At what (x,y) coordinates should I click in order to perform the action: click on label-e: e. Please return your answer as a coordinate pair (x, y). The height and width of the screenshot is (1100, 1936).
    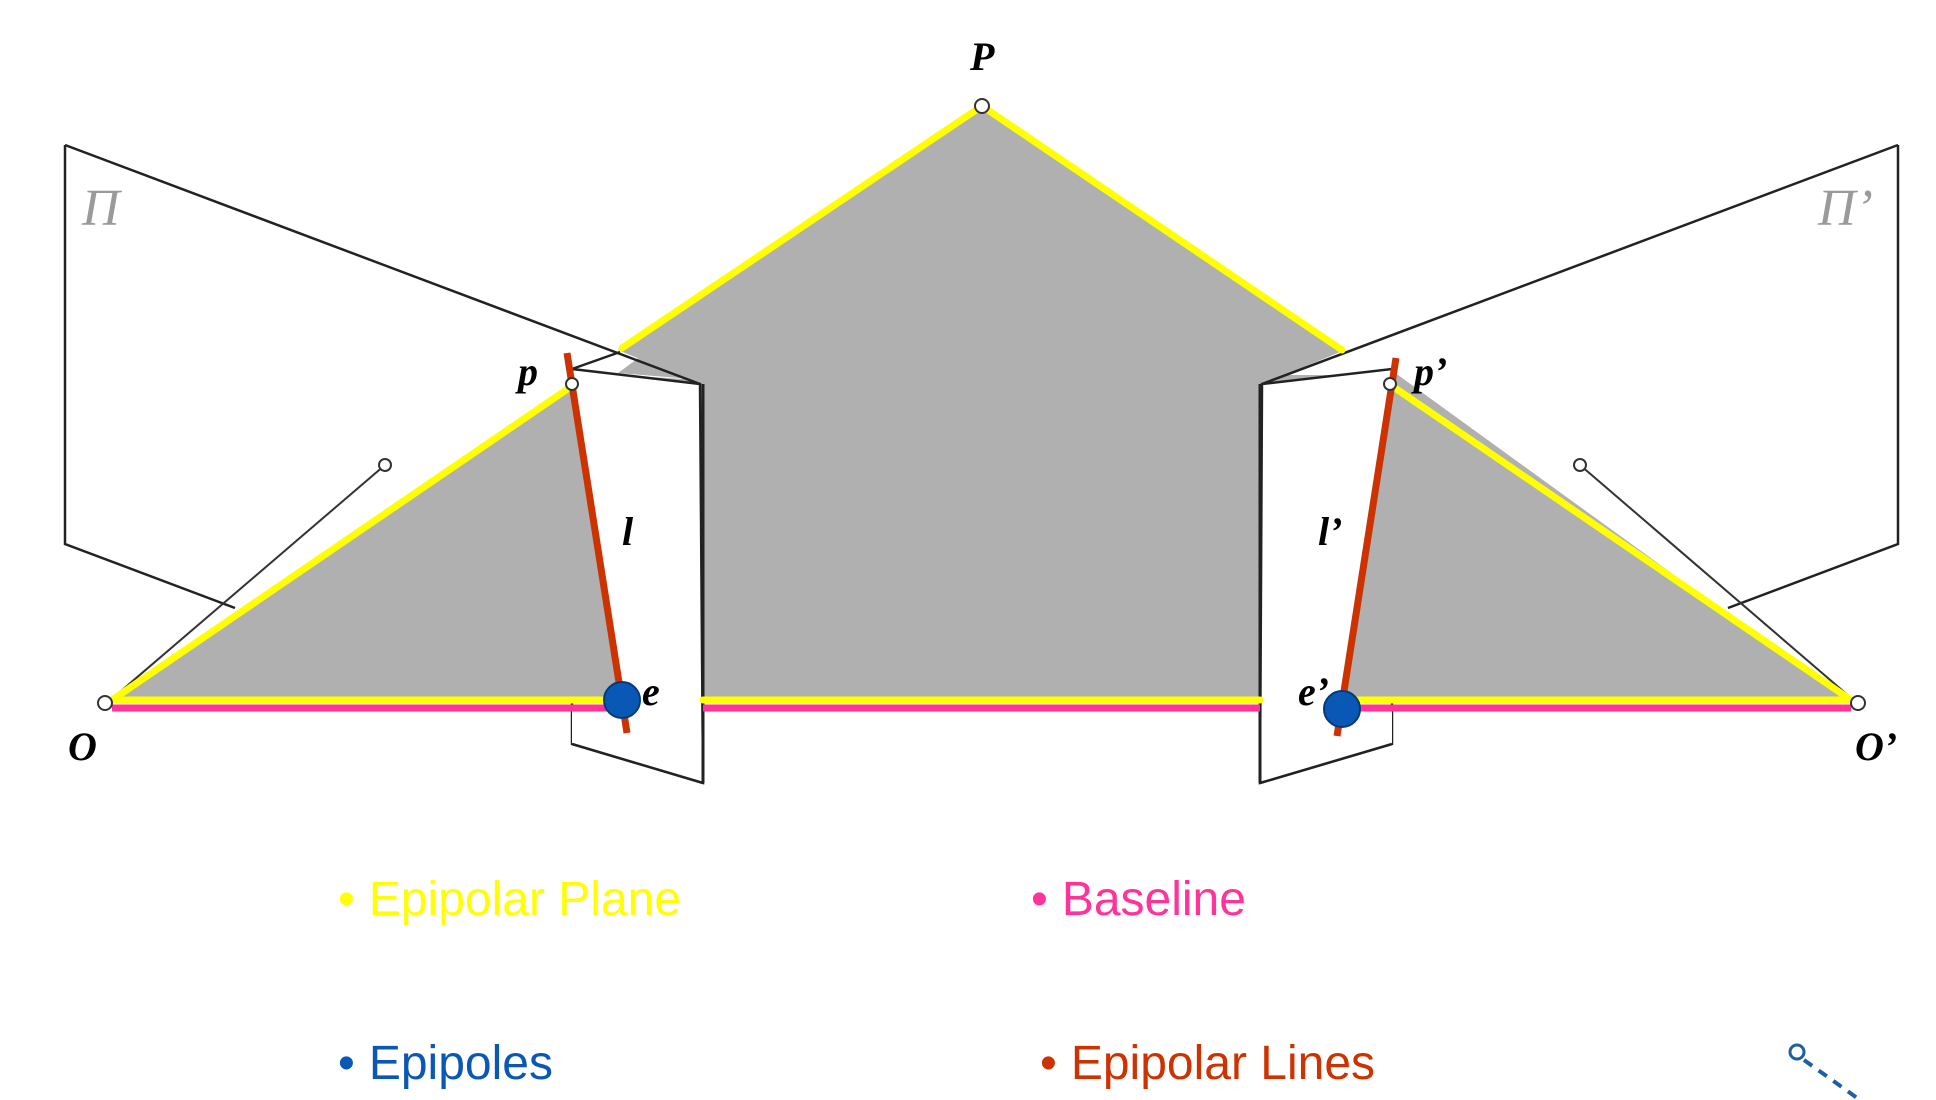
    Looking at the image, I should click on (651, 691).